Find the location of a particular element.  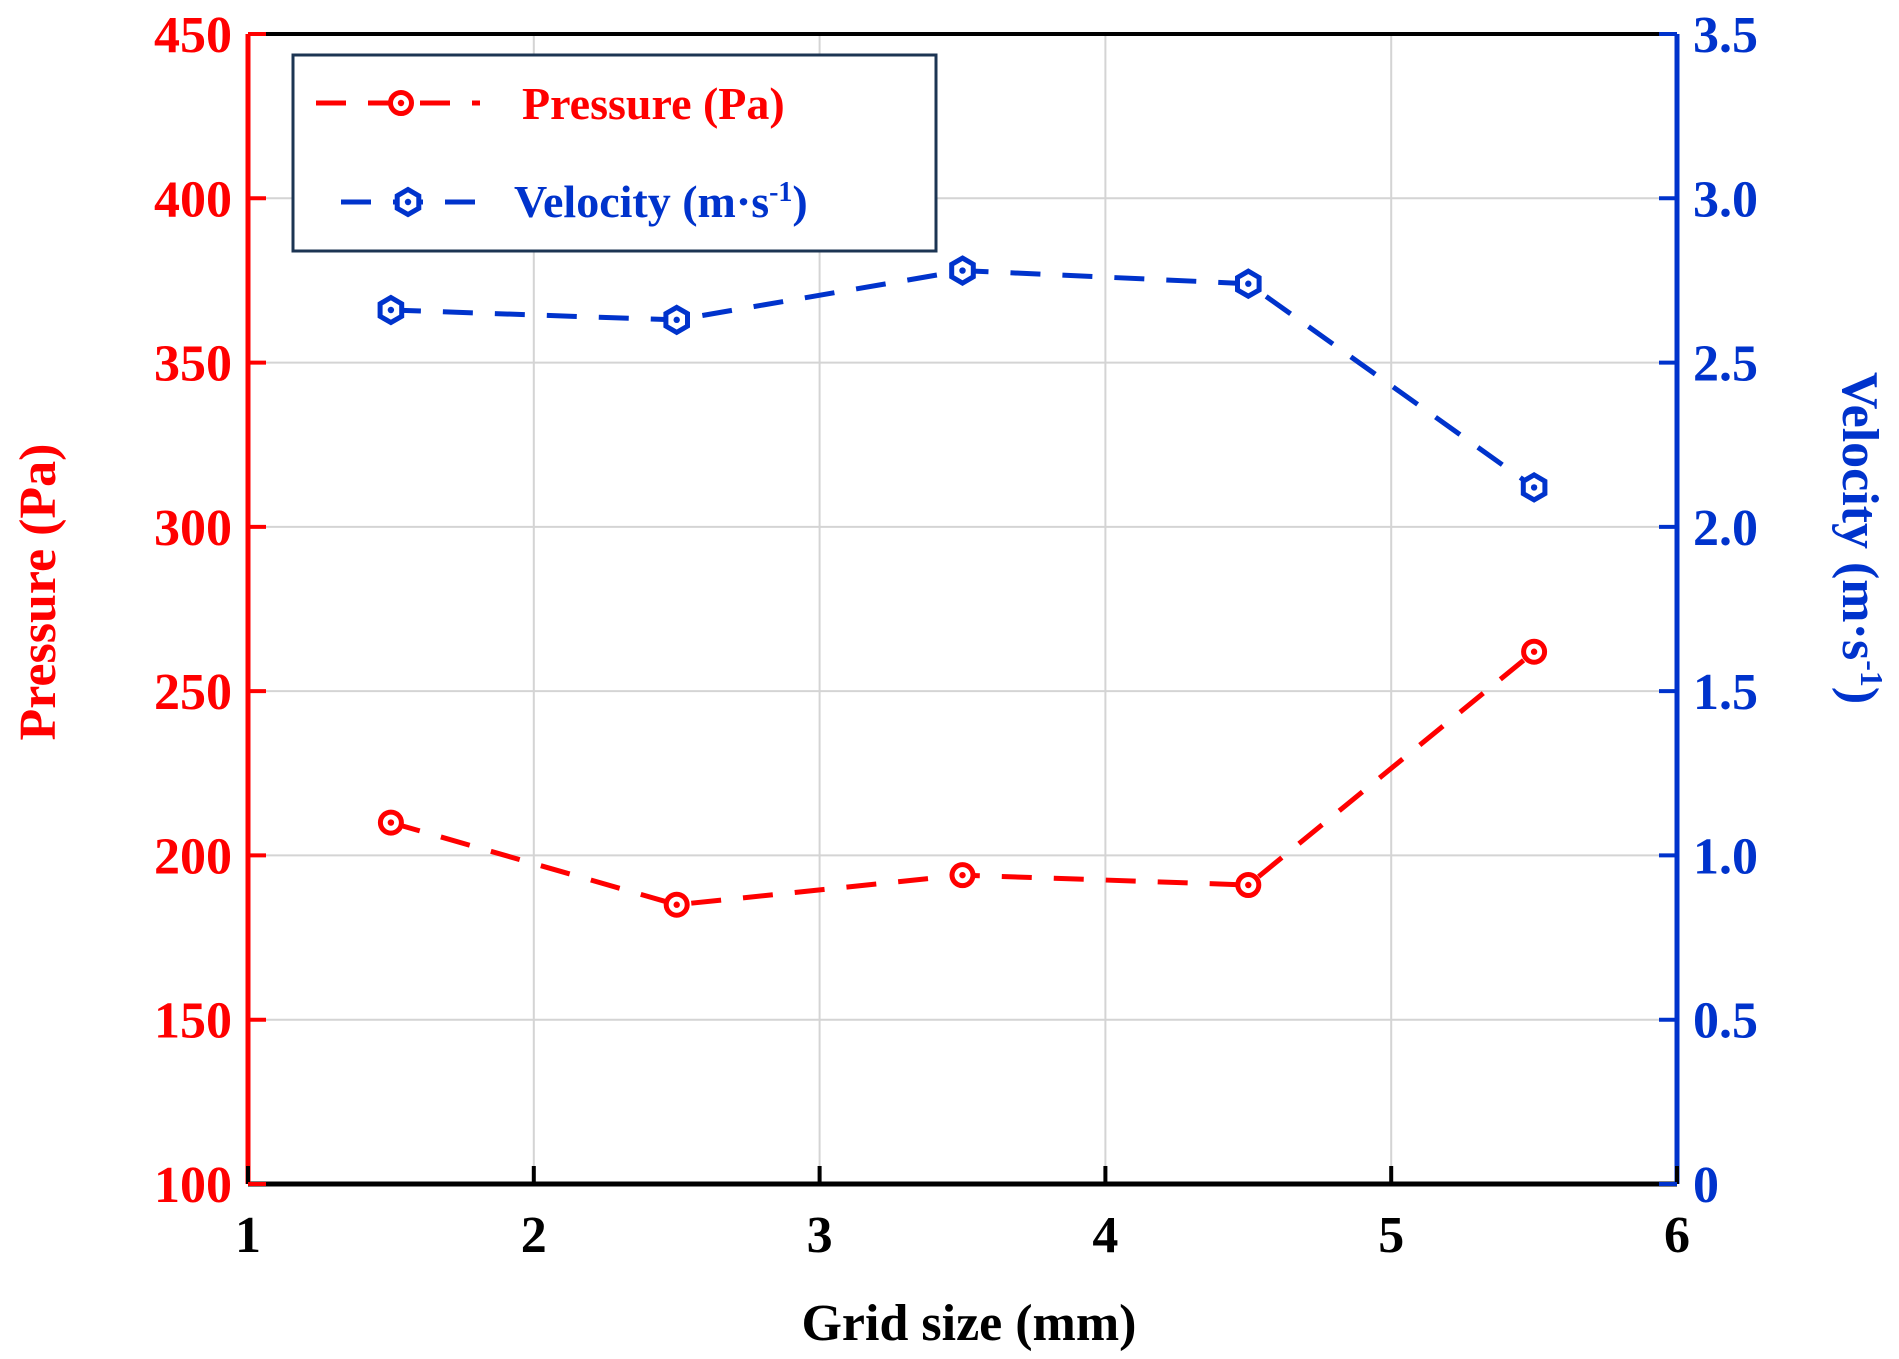

right-axis-label-close: ) is located at coordinates (1859, 695).